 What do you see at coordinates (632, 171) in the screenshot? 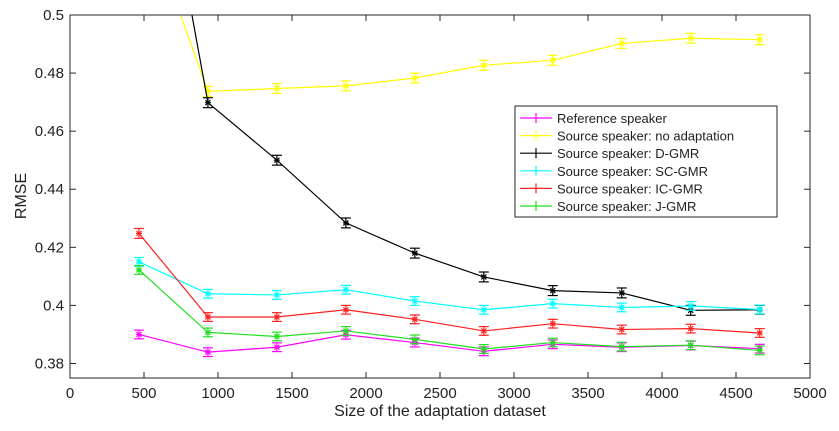
I see `legend-label: Source speaker: SC-GMR` at bounding box center [632, 171].